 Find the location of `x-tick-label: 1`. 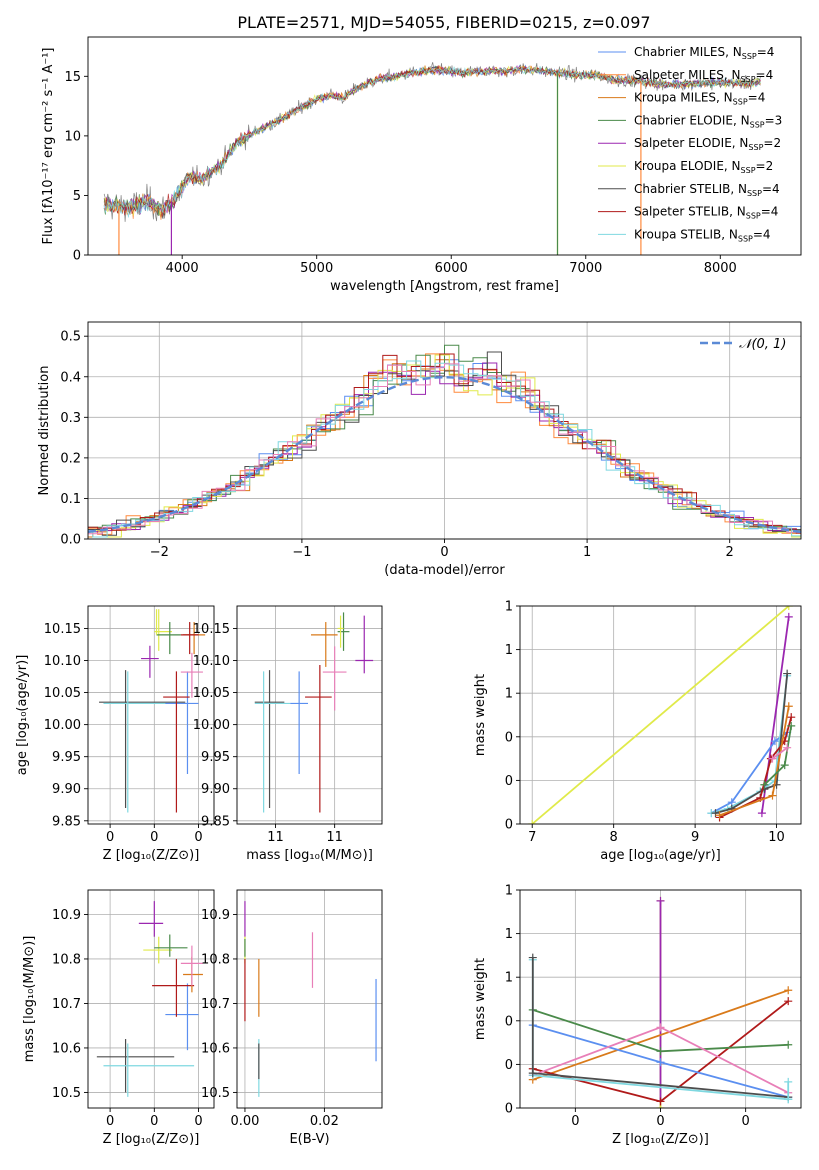

x-tick-label: 1 is located at coordinates (587, 552).